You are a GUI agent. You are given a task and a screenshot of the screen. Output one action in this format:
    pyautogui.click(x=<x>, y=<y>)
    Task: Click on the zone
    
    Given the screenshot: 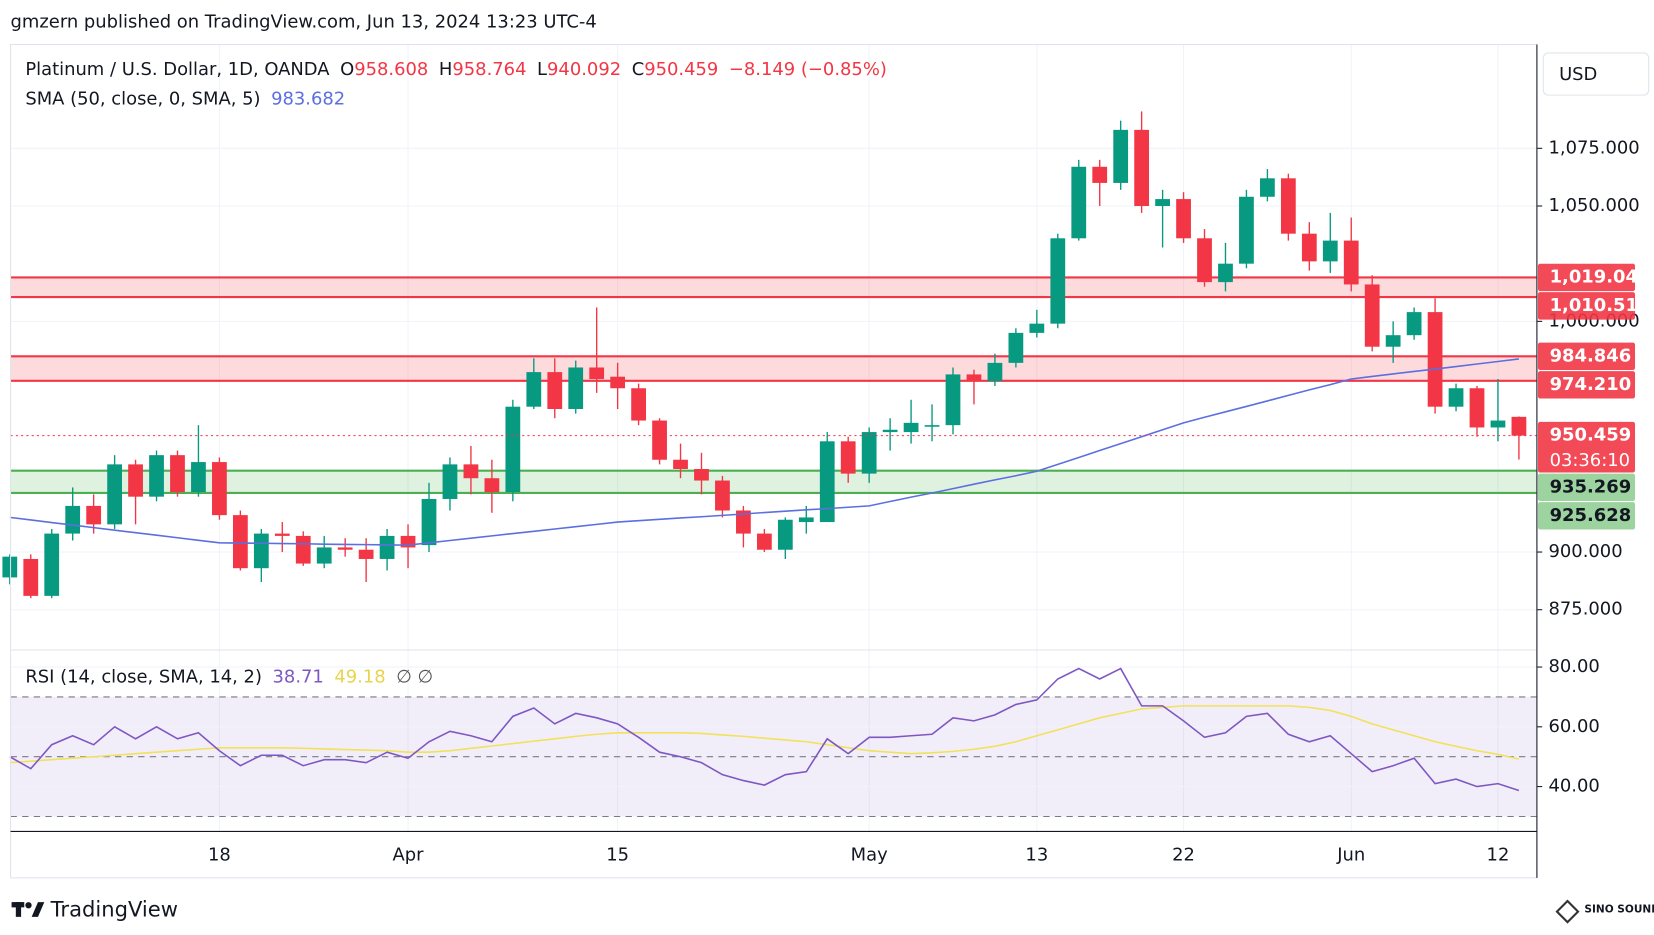 What is the action you would take?
    pyautogui.click(x=773, y=287)
    